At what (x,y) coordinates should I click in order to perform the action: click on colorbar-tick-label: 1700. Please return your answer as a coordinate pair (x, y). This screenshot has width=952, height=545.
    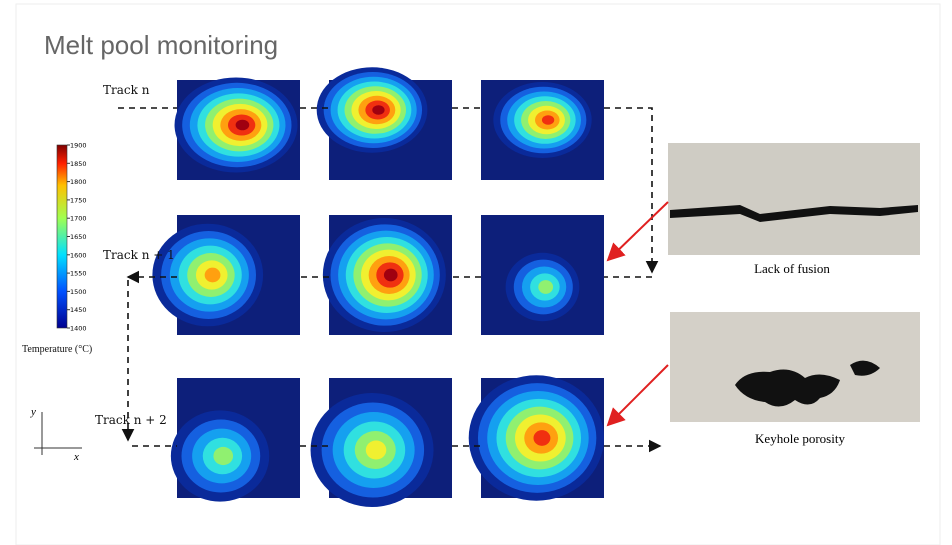
    Looking at the image, I should click on (78, 219).